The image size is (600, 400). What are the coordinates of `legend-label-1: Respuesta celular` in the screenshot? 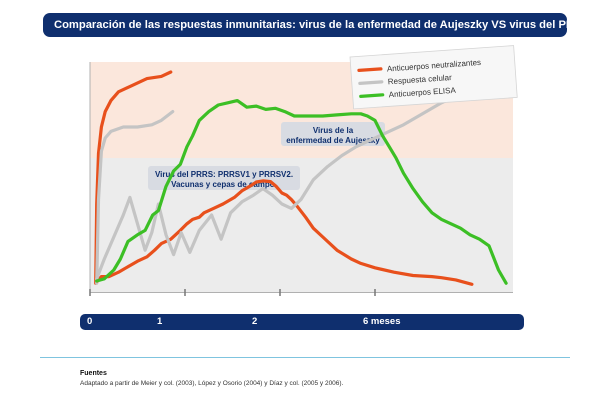 It's located at (420, 79).